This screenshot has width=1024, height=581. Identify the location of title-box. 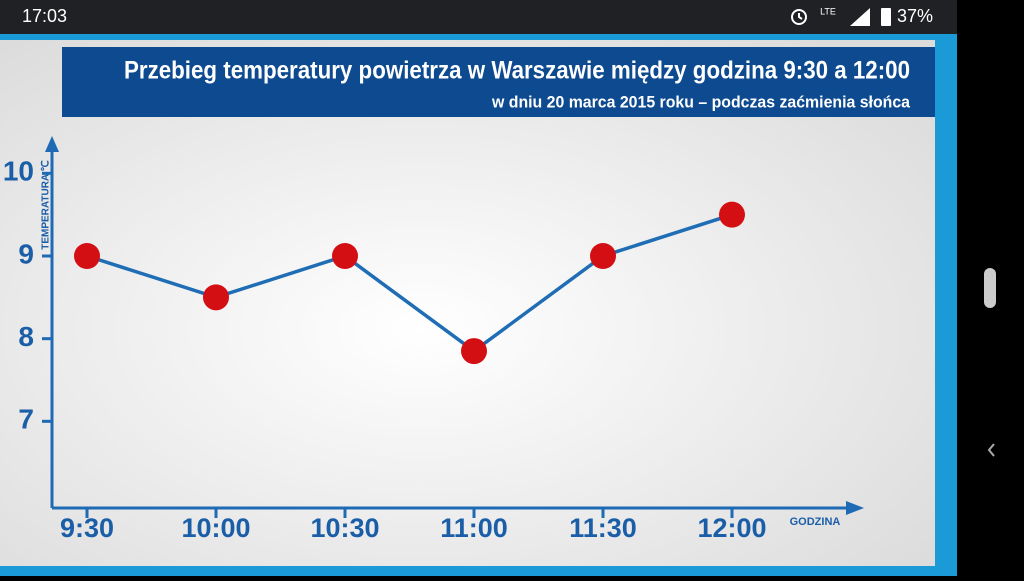
(498, 82).